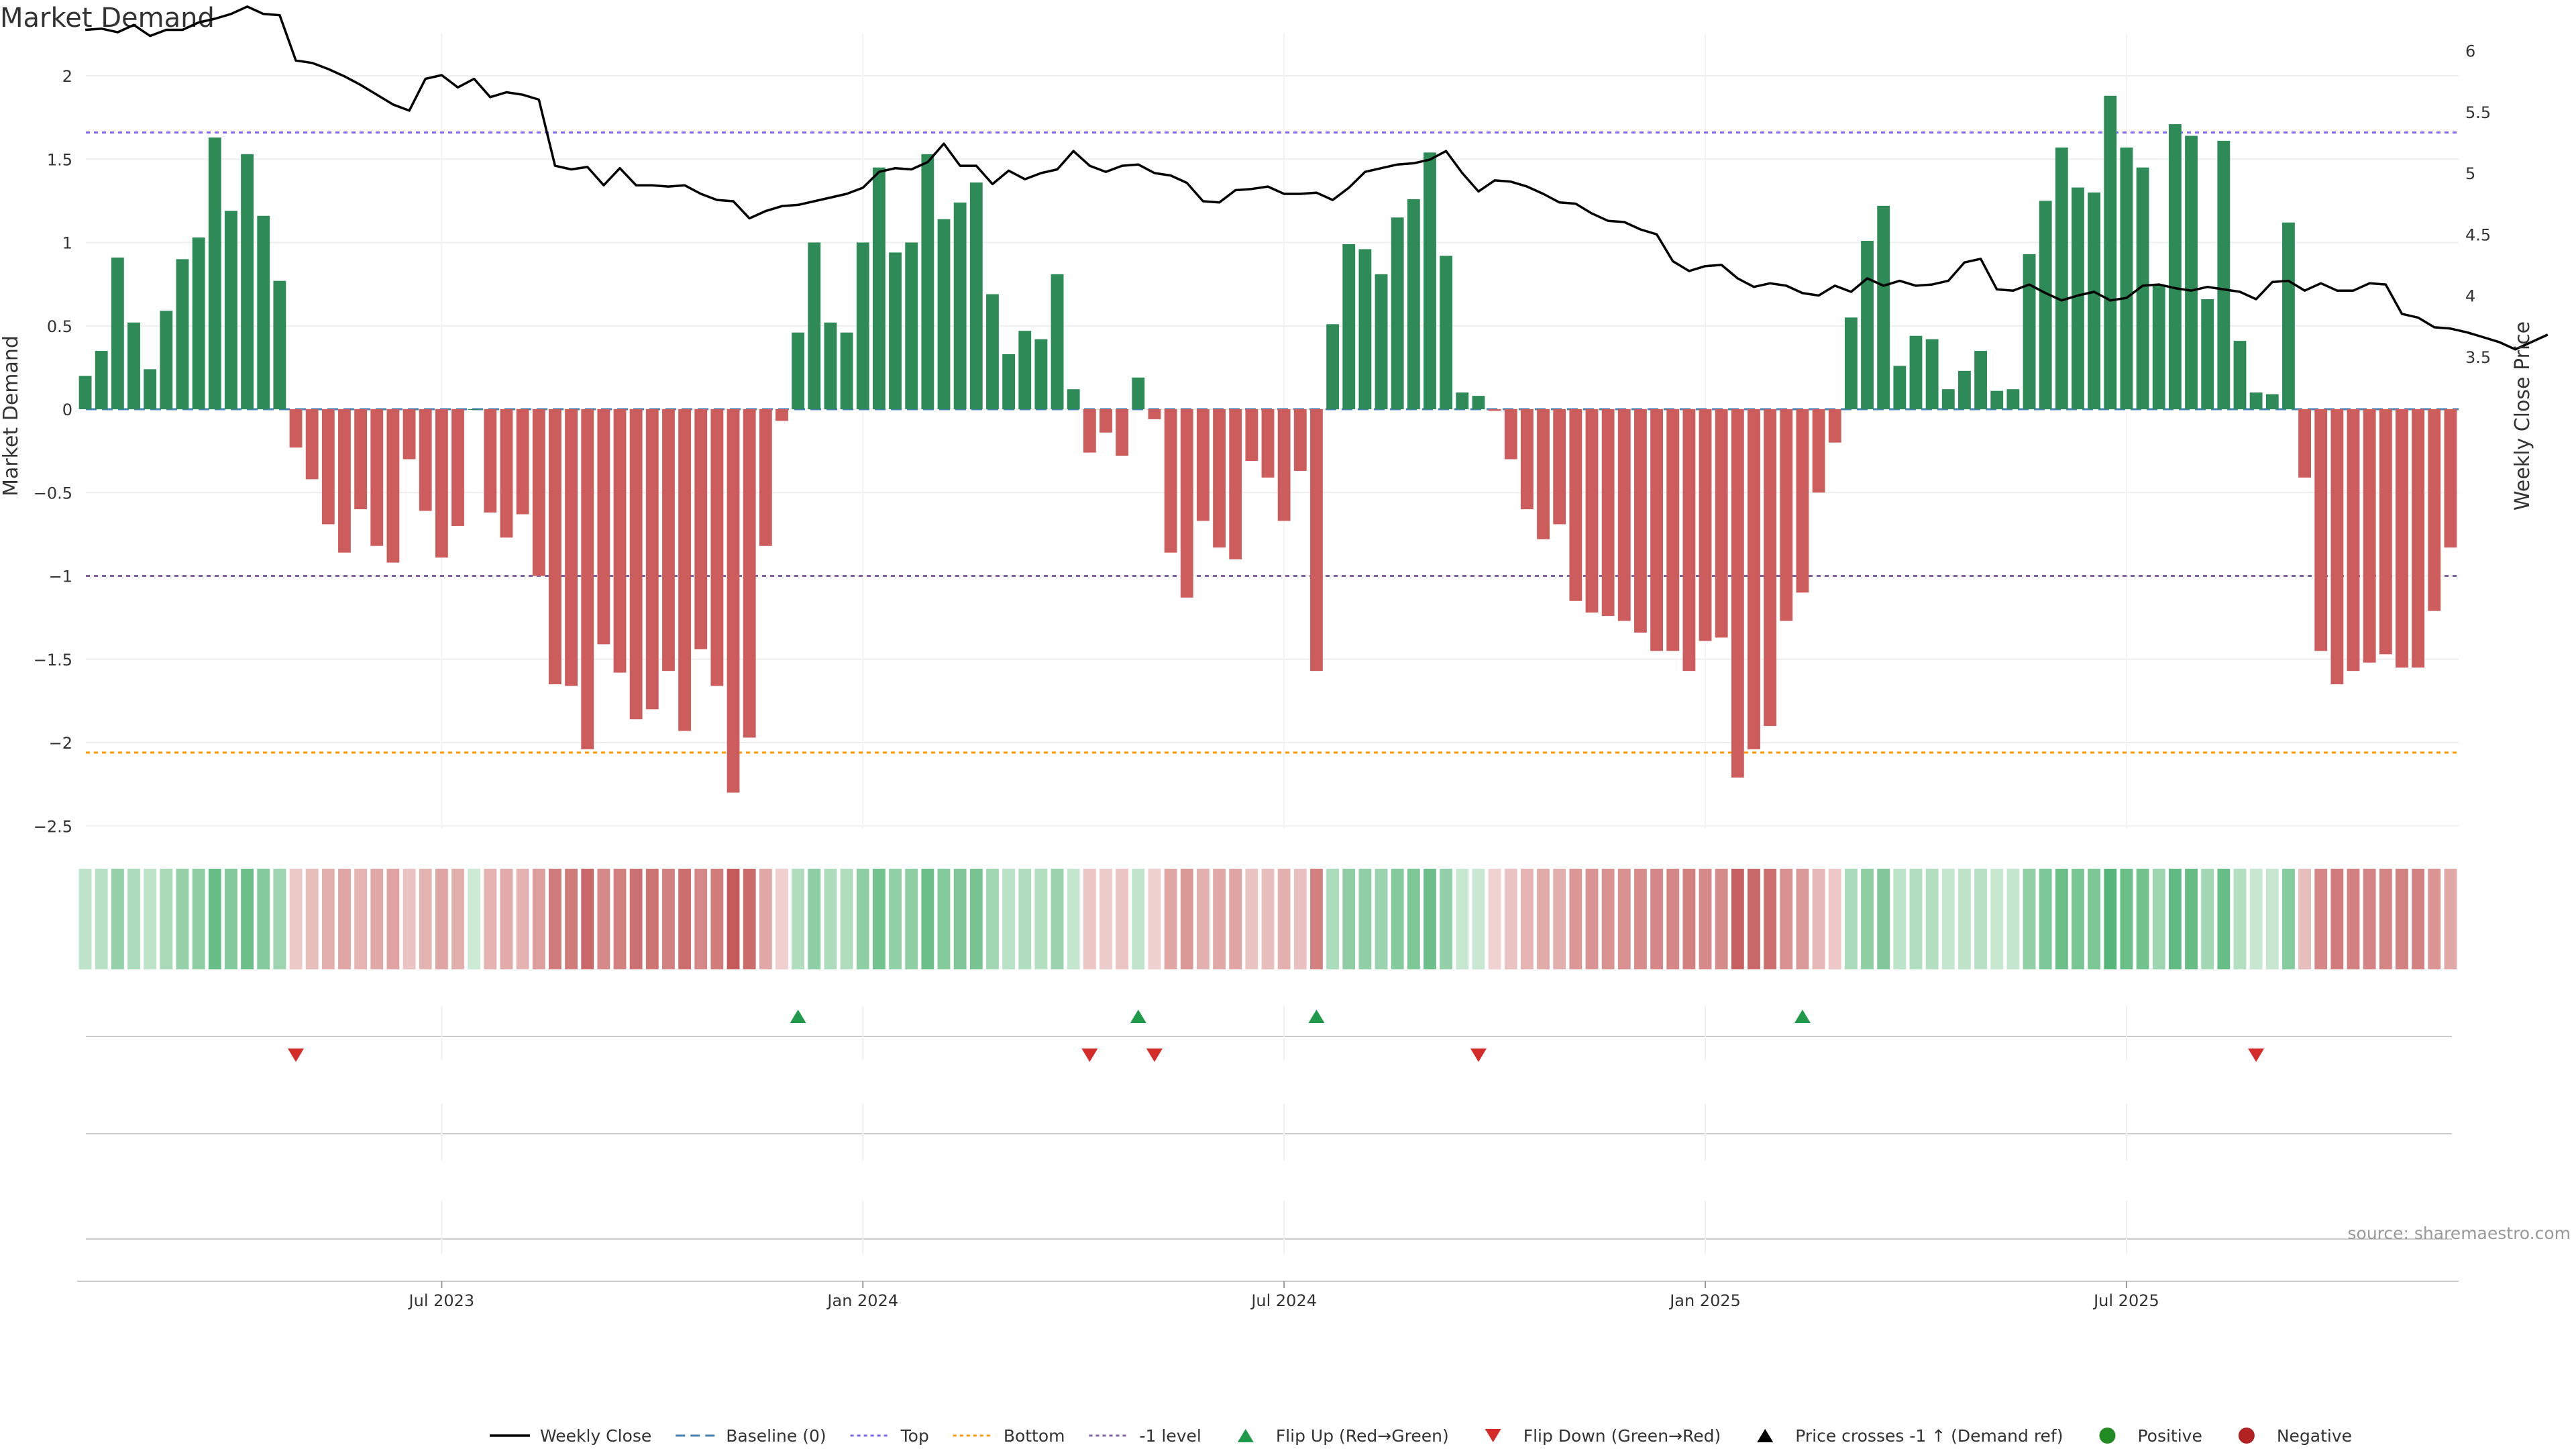  What do you see at coordinates (59, 159) in the screenshot?
I see `y-tick-label: 1.5` at bounding box center [59, 159].